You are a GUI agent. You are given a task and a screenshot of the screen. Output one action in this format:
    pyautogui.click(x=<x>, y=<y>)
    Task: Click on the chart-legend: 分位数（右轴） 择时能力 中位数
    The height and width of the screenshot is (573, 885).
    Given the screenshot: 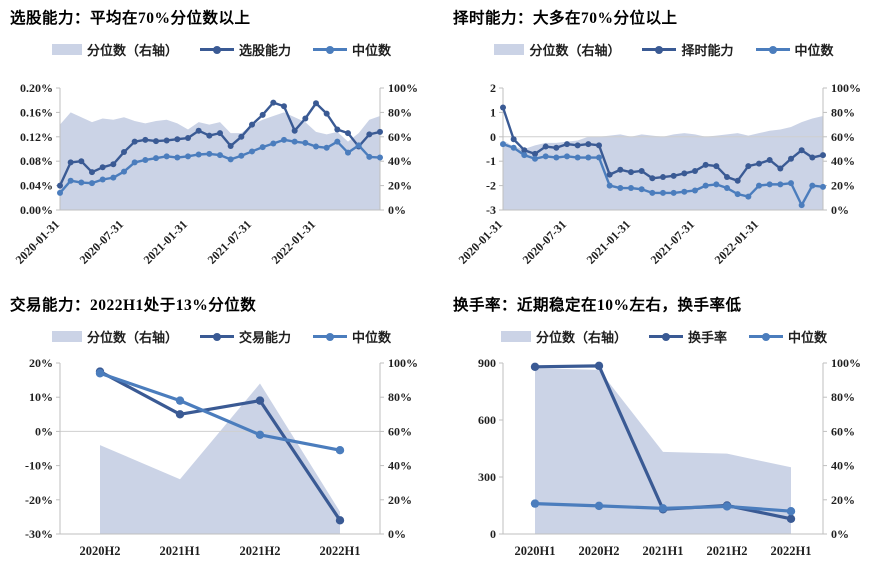 What is the action you would take?
    pyautogui.click(x=664, y=49)
    